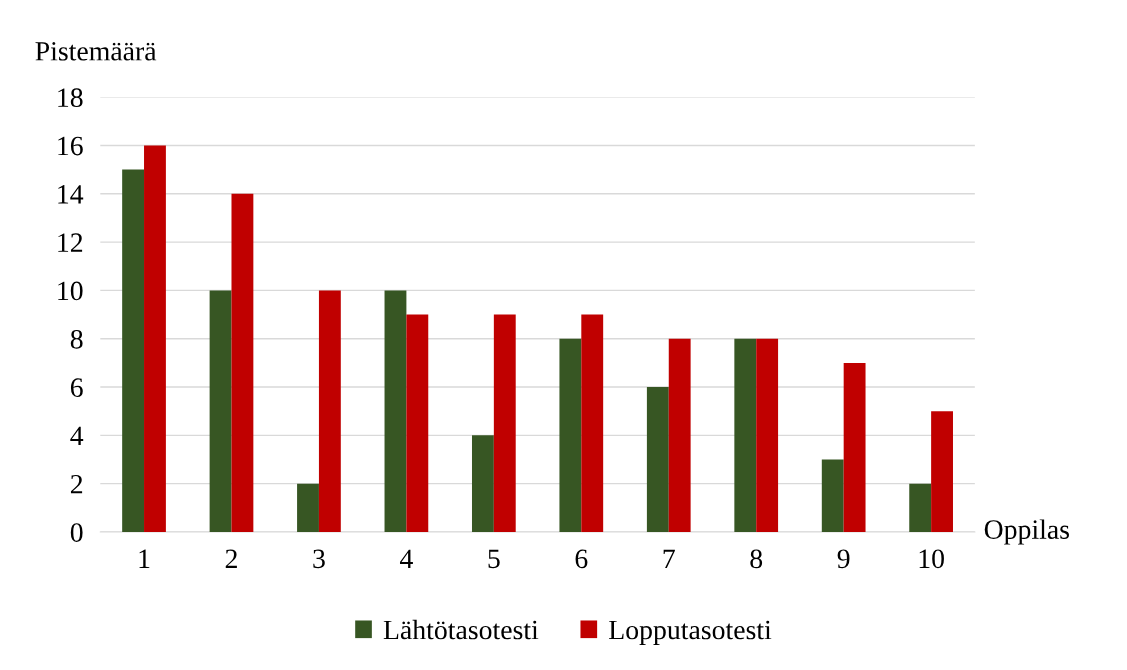 This screenshot has height=670, width=1127. What do you see at coordinates (70, 242) in the screenshot?
I see `y-tick-label: 12` at bounding box center [70, 242].